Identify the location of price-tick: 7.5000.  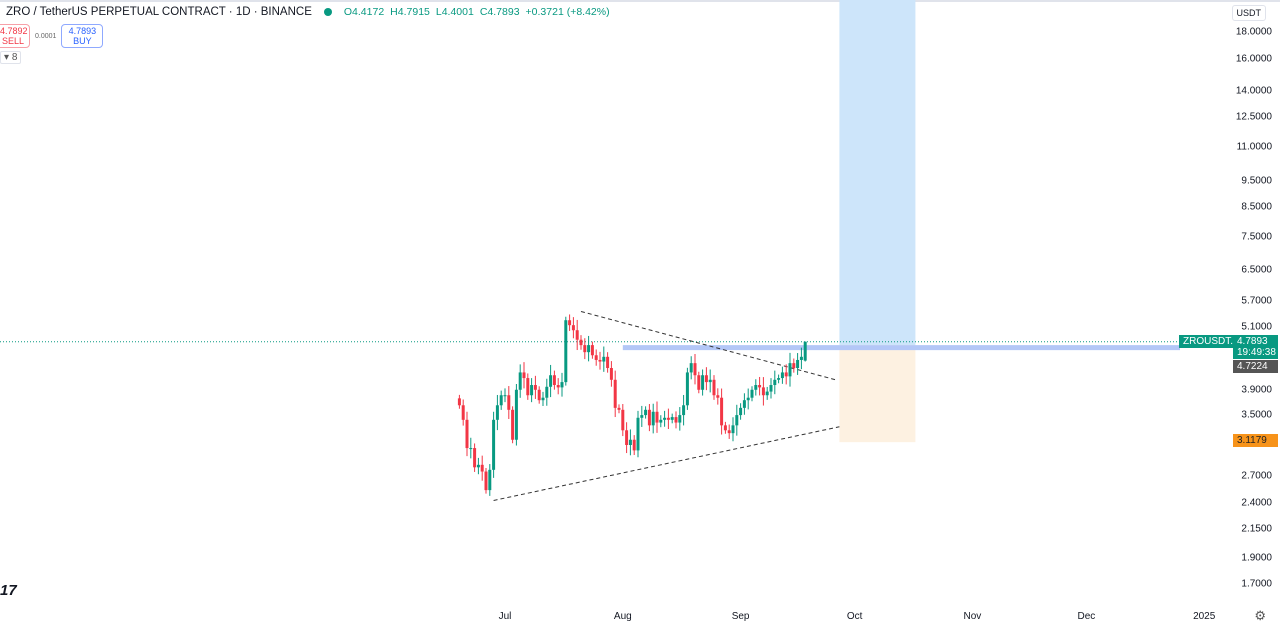
(1256, 237).